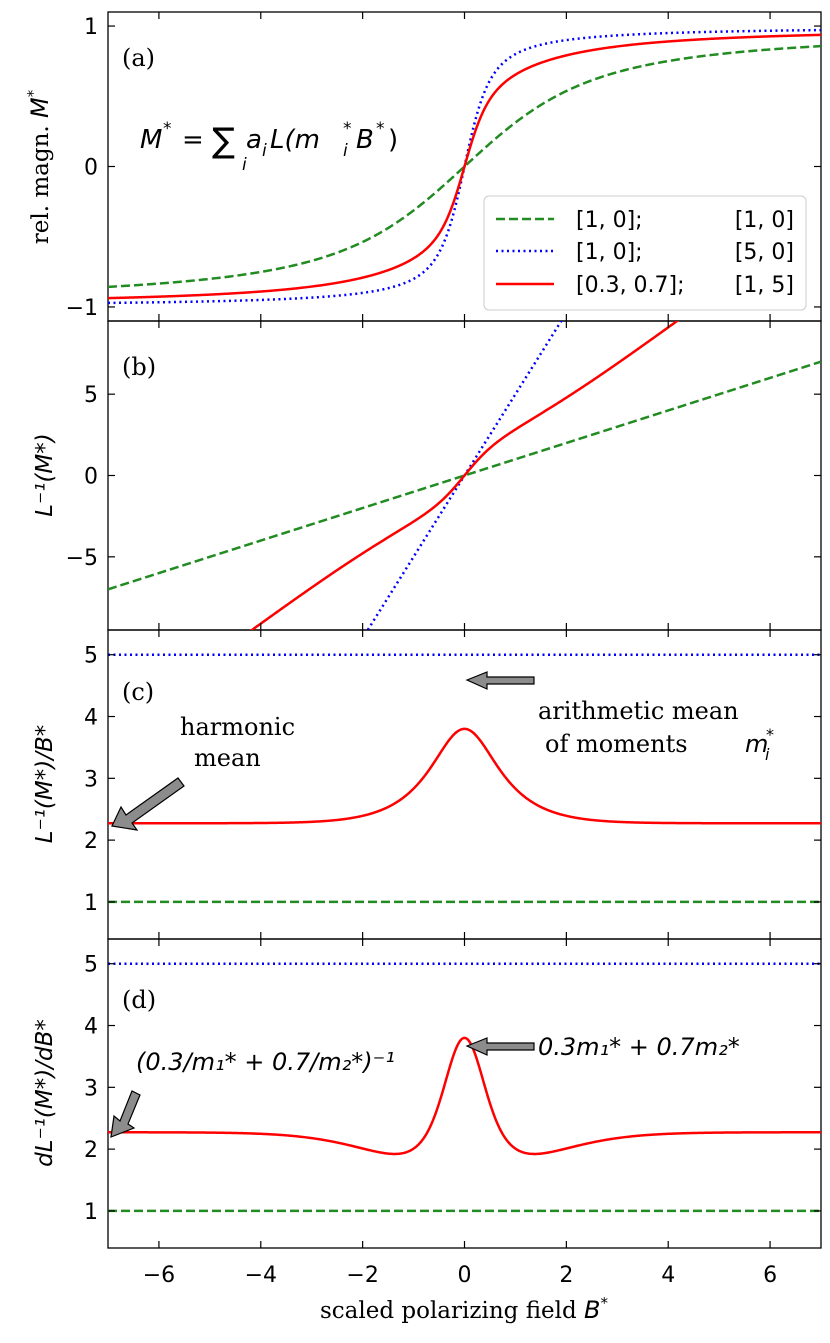  Describe the element at coordinates (91, 1088) in the screenshot. I see `ytick-label-3-2: 3` at that location.